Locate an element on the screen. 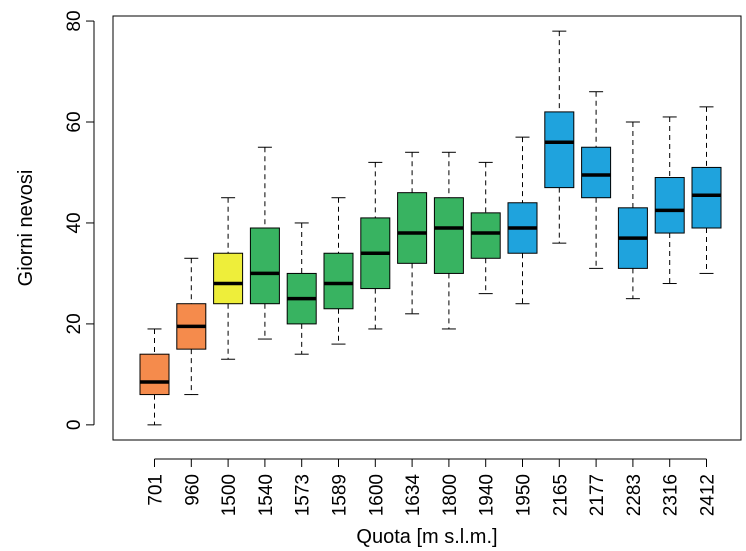 Image resolution: width=746 pixels, height=551 pixels. x-tick-label: 1634 is located at coordinates (413, 495).